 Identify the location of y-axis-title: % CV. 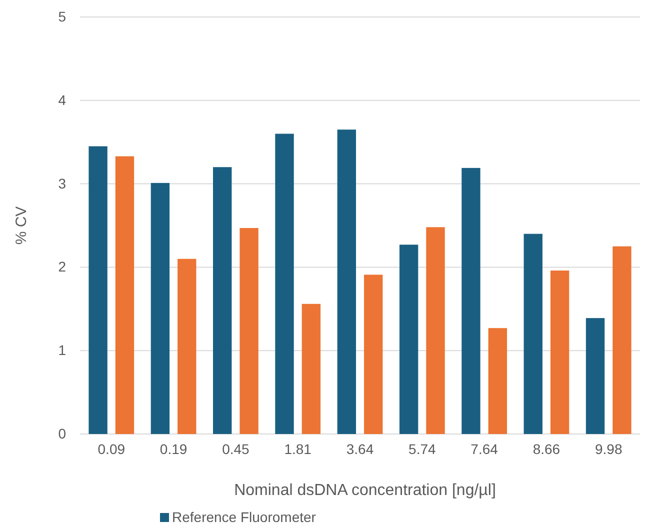
(21, 225).